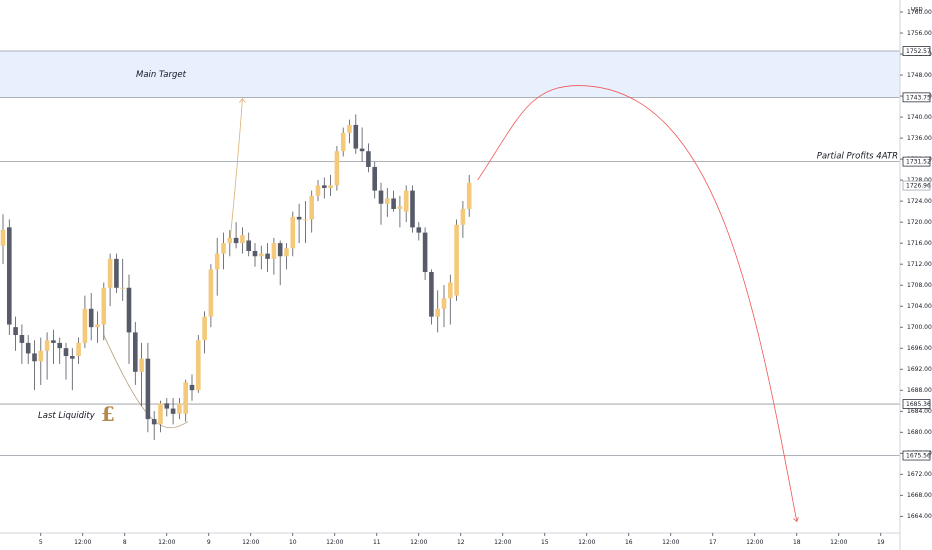 The image size is (932, 550). I want to click on current-price-tag-text: 1726.96, so click(918, 186).